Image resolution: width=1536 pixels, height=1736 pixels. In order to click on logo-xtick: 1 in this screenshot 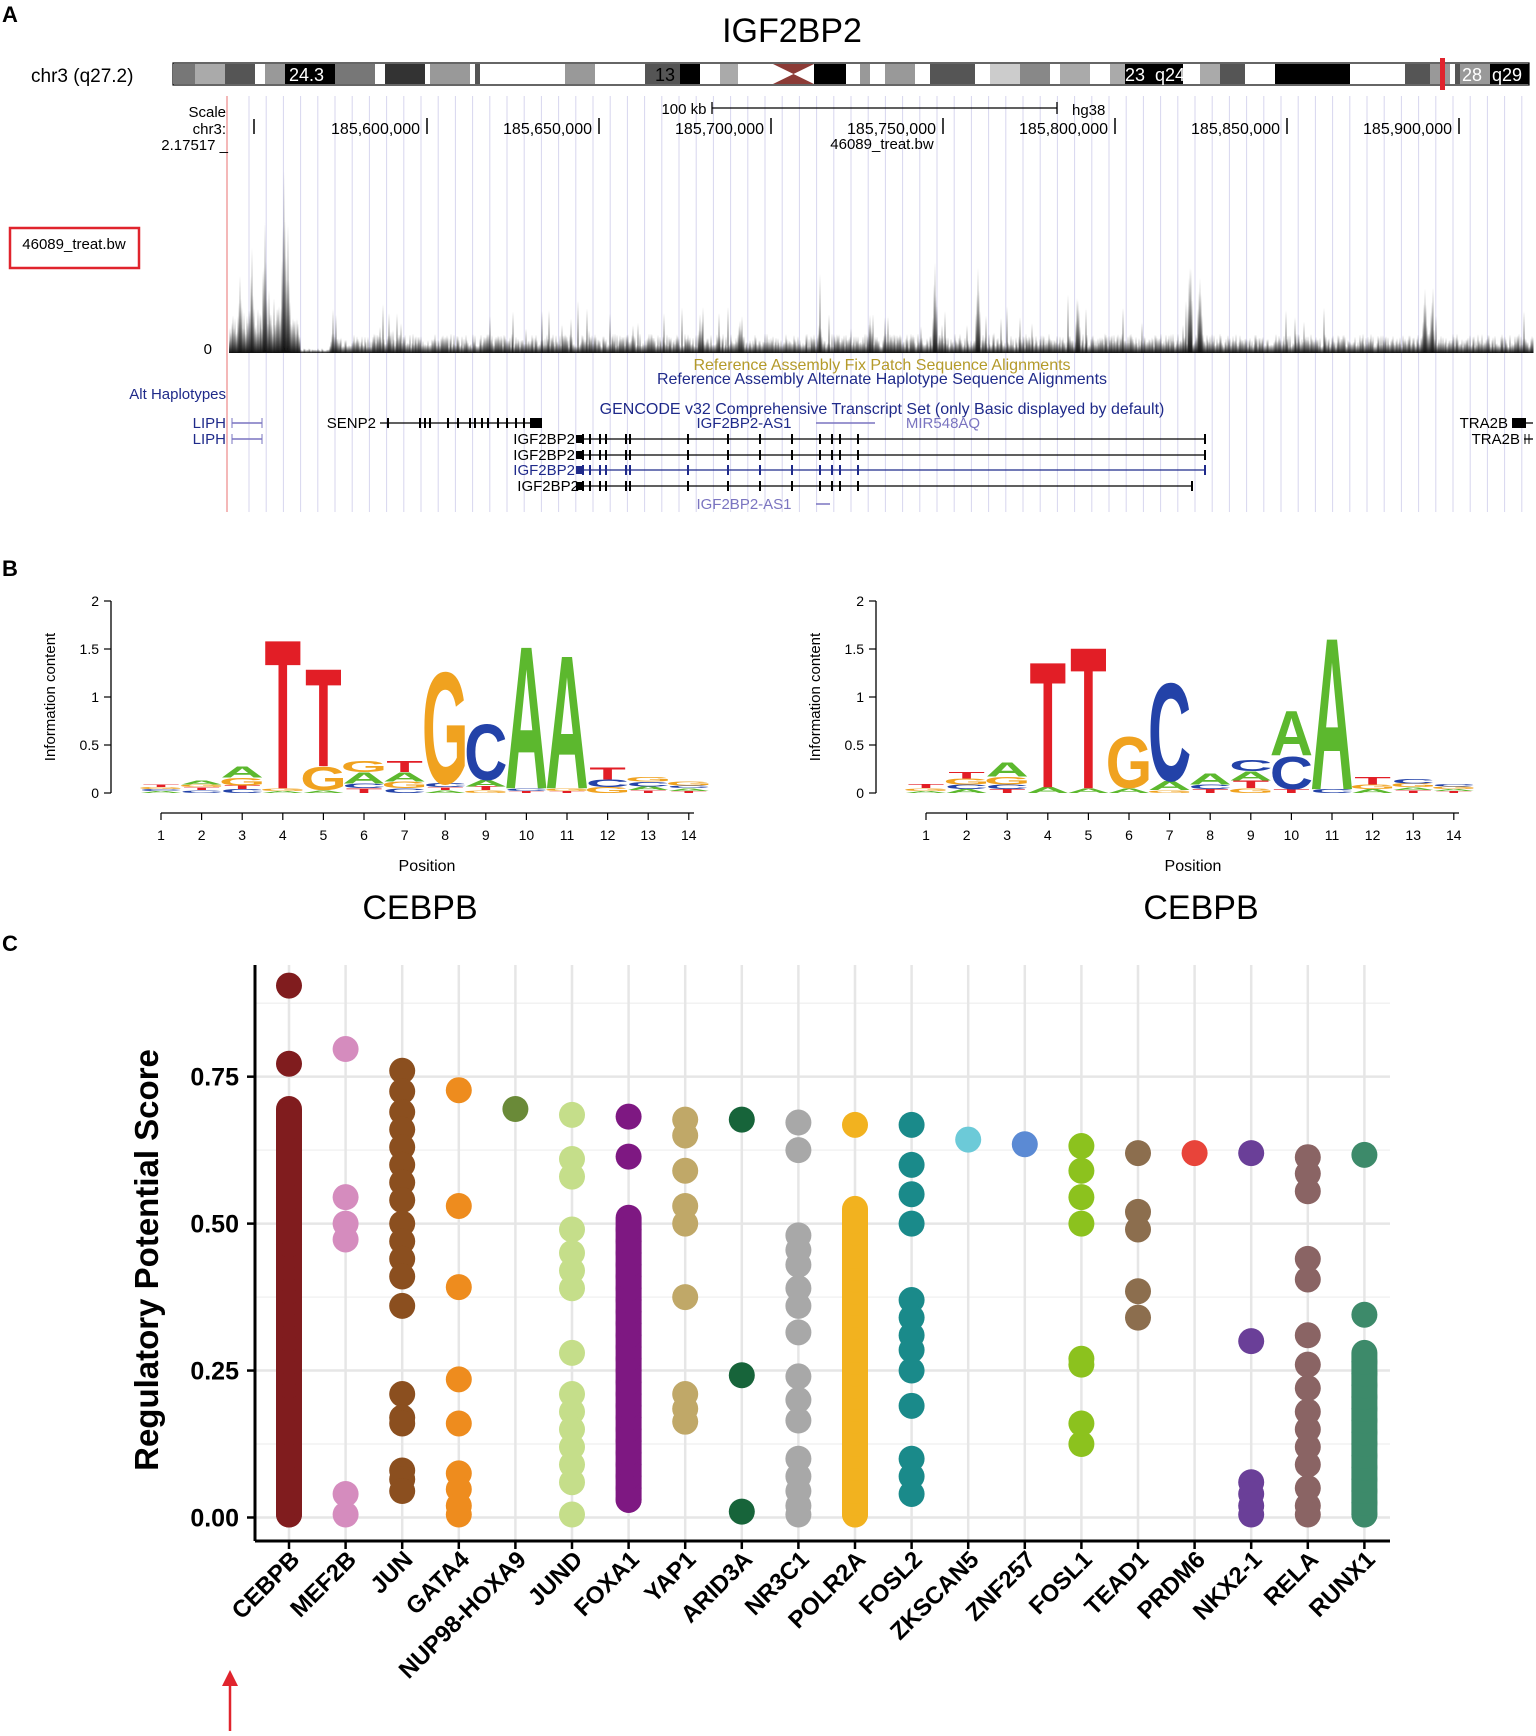, I will do `click(926, 835)`.